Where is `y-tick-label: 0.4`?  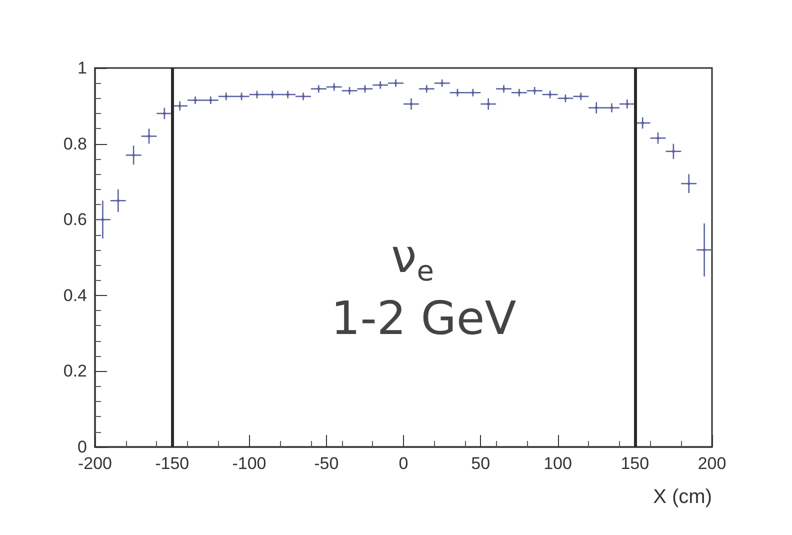
y-tick-label: 0.4 is located at coordinates (75, 295).